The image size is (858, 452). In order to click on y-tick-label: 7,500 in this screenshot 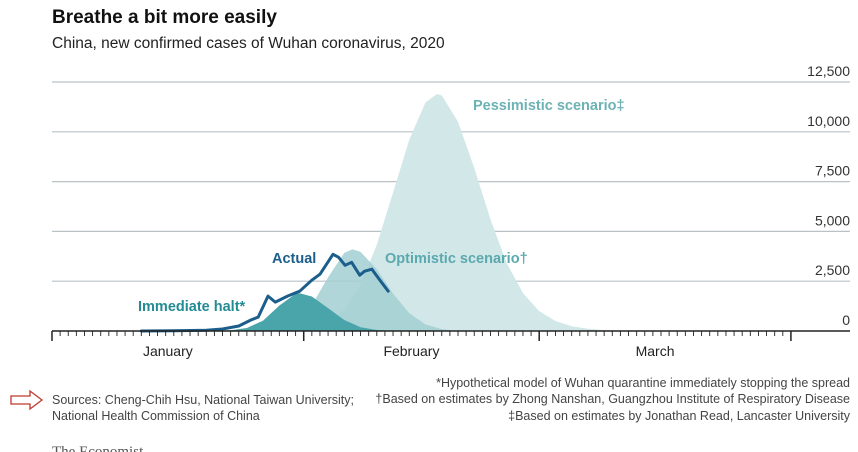, I will do `click(832, 171)`.